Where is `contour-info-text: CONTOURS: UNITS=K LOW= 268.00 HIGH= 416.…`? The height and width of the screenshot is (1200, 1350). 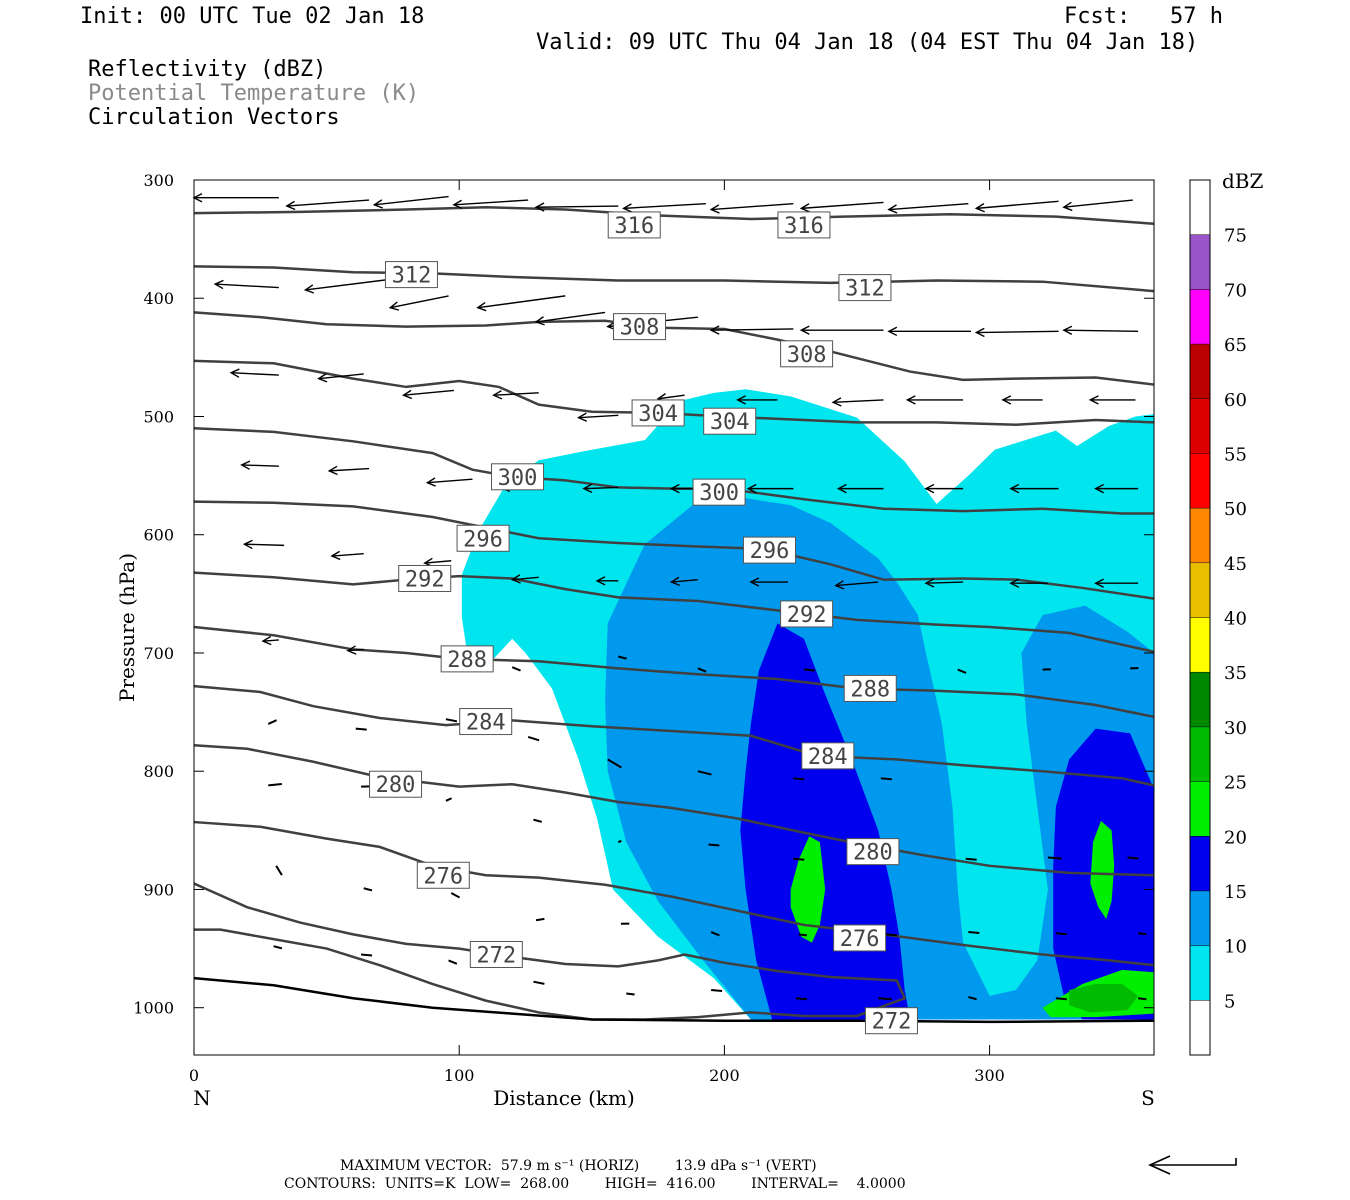
contour-info-text: CONTOURS: UNITS=K LOW= 268.00 HIGH= 416.… is located at coordinates (595, 1184).